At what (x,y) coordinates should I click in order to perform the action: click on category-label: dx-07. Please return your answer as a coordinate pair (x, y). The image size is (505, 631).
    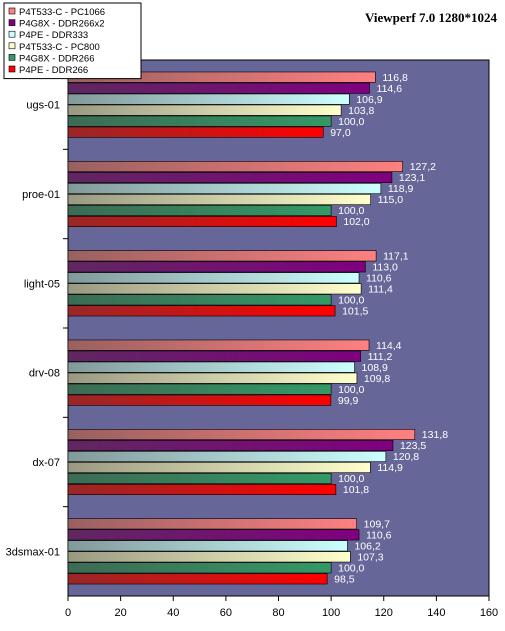
    Looking at the image, I should click on (46, 463).